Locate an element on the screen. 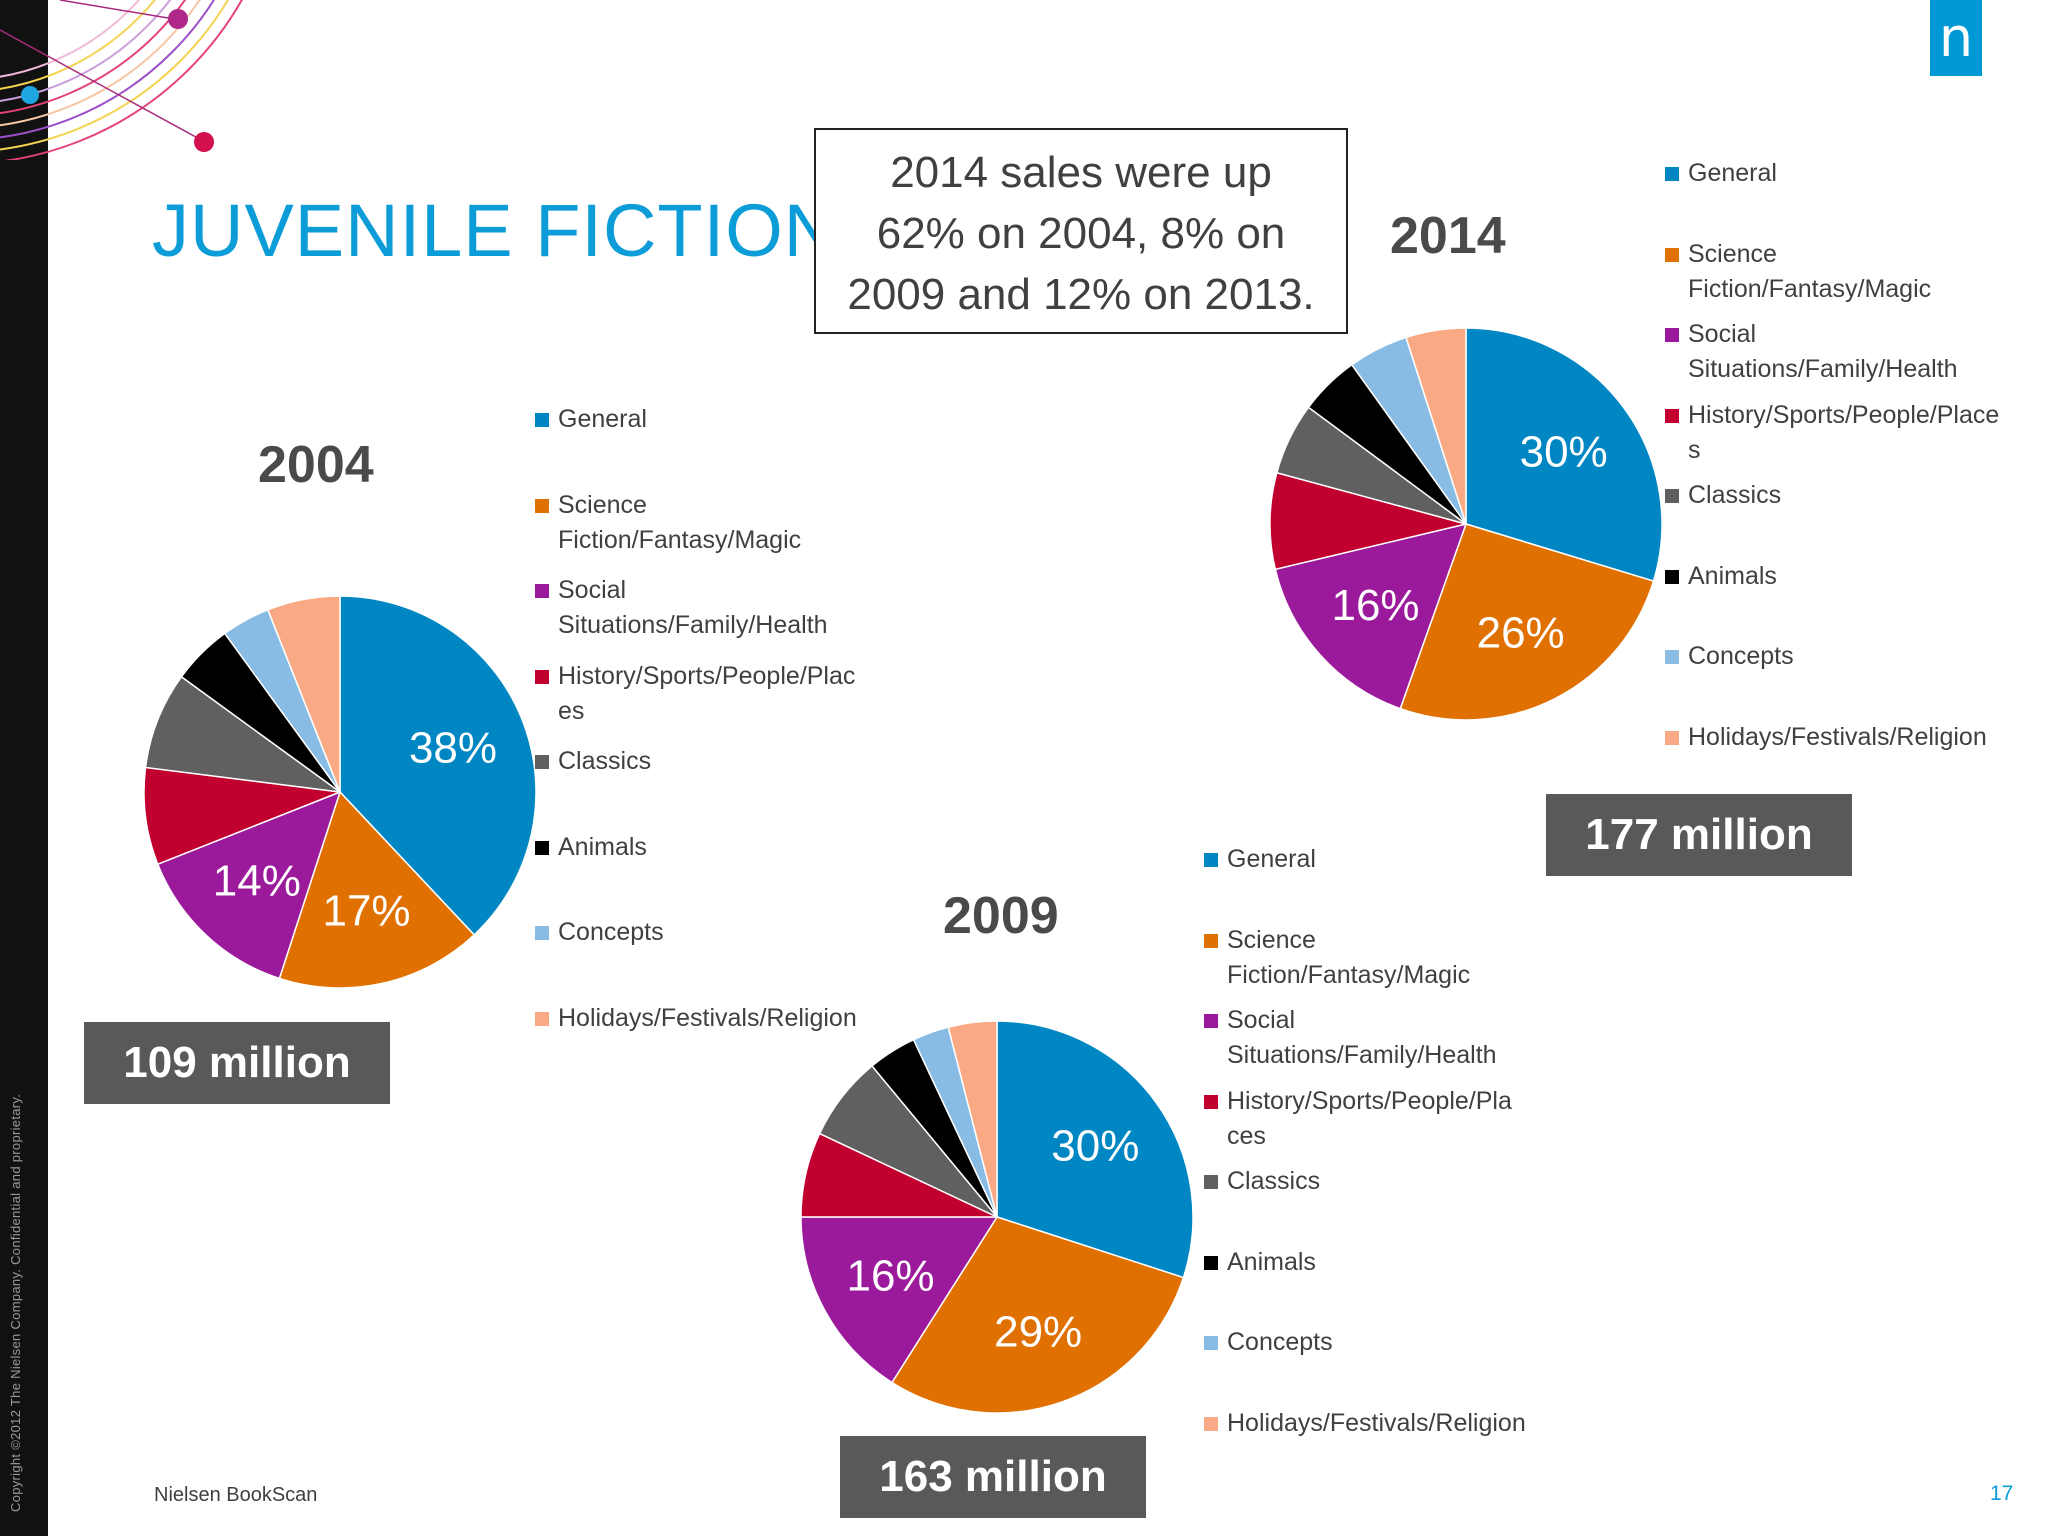 The image size is (2048, 1536). pie-chart-2004: 38% 17% 14% is located at coordinates (340, 792).